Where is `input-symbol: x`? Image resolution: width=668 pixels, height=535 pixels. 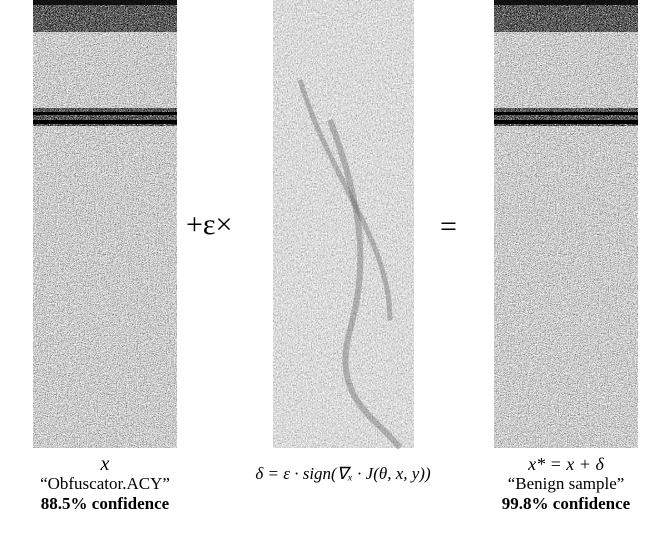 input-symbol: x is located at coordinates (105, 464).